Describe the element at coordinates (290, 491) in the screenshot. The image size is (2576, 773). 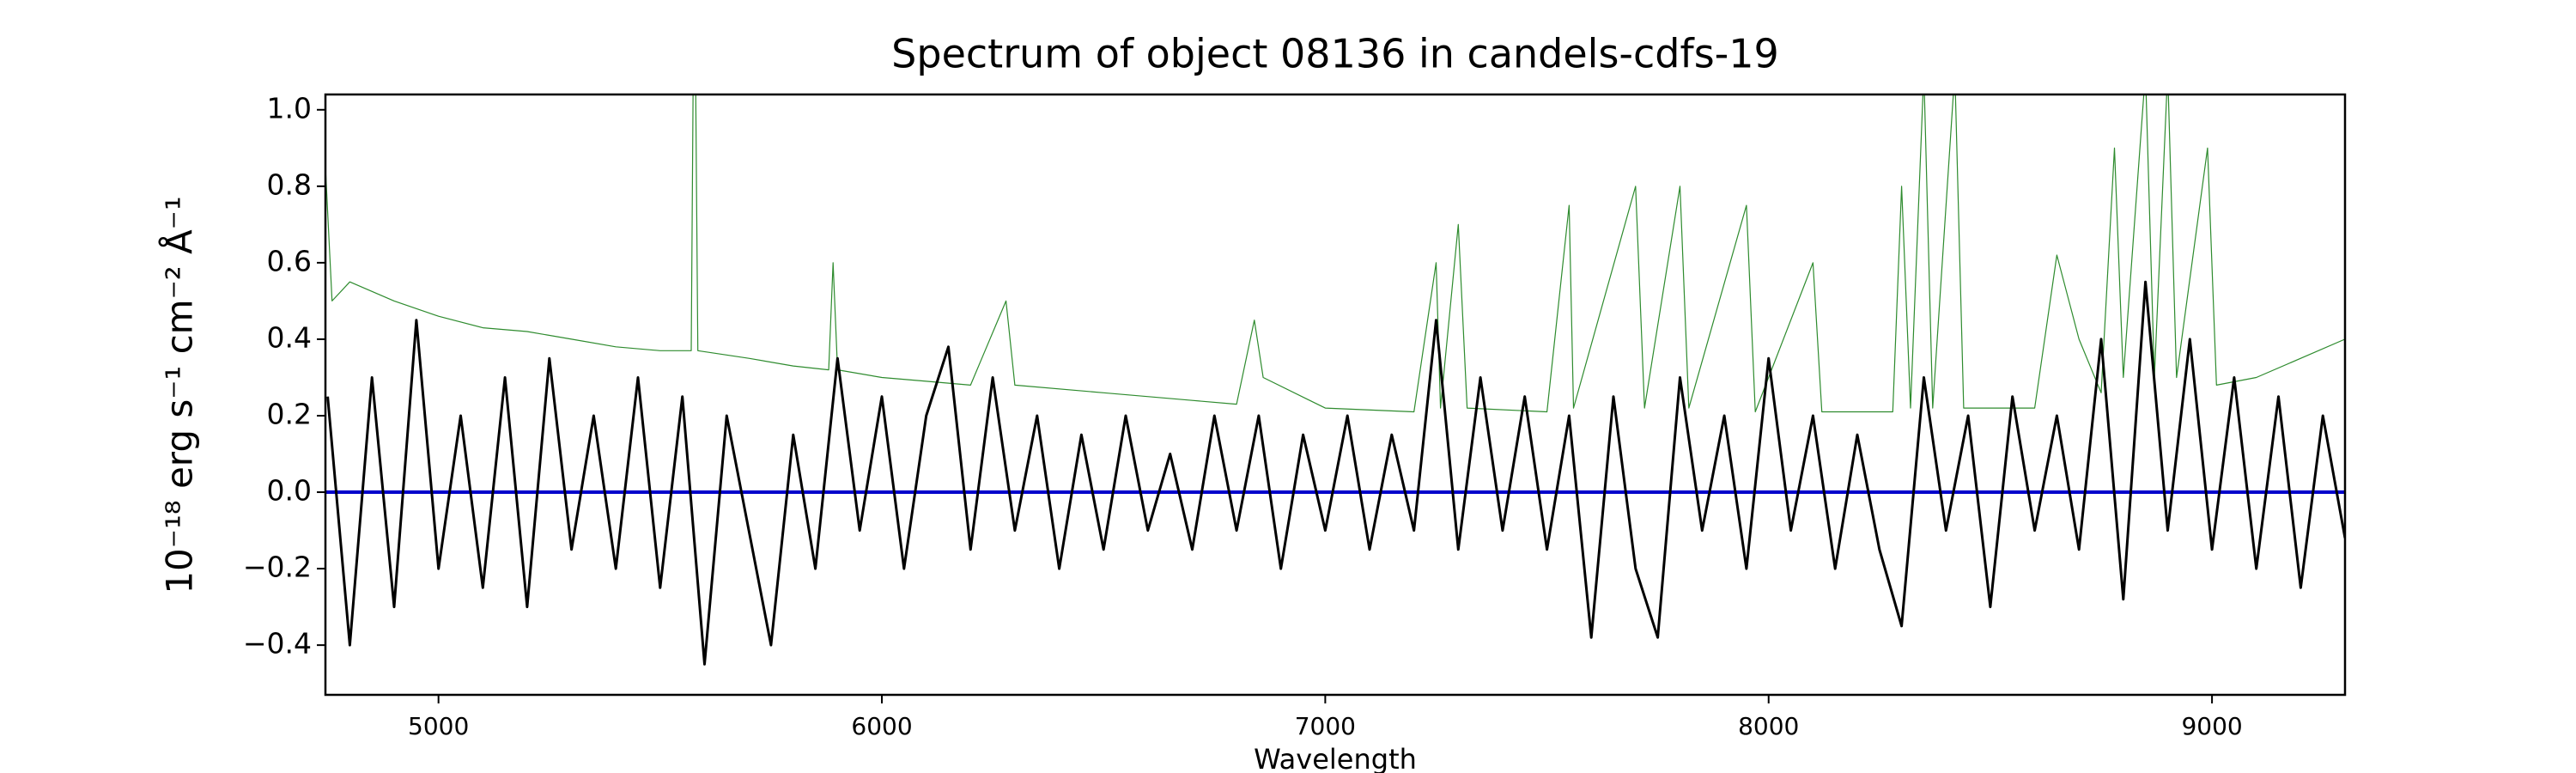
I see `y-tick-label: 0.0` at that location.